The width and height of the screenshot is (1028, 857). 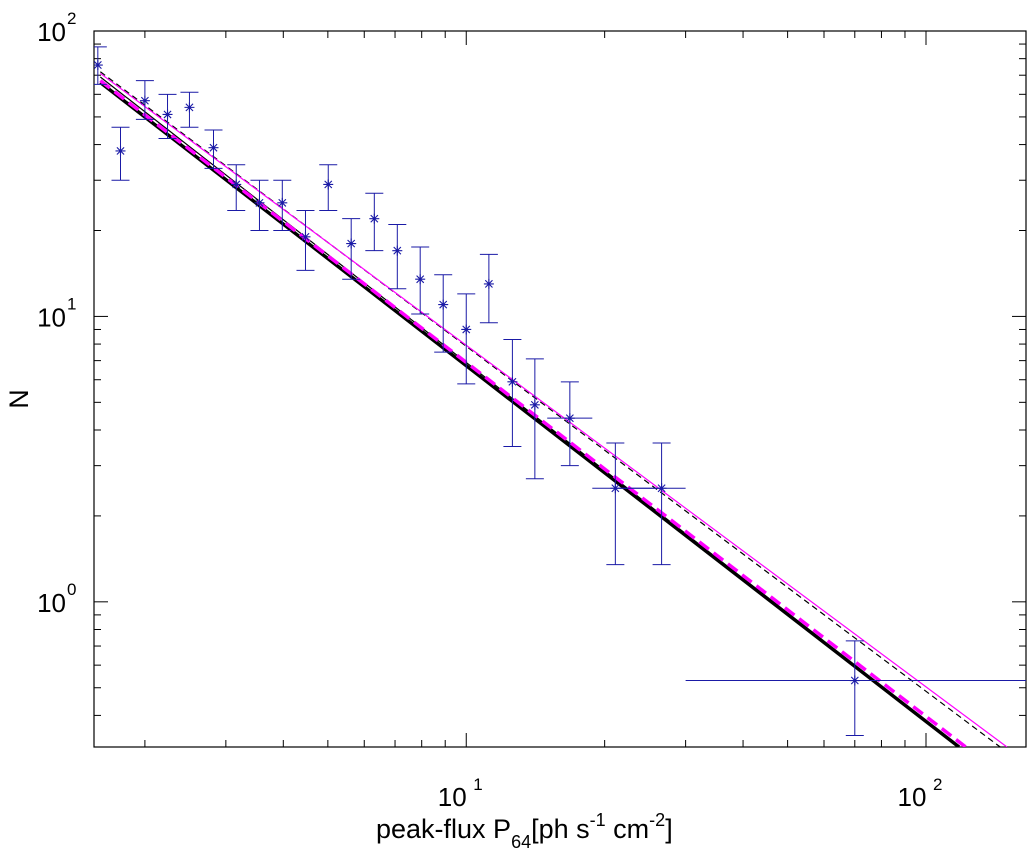 I want to click on x-axis-label: peak-flux P64[ph s-1 cm-2], so click(x=524, y=831).